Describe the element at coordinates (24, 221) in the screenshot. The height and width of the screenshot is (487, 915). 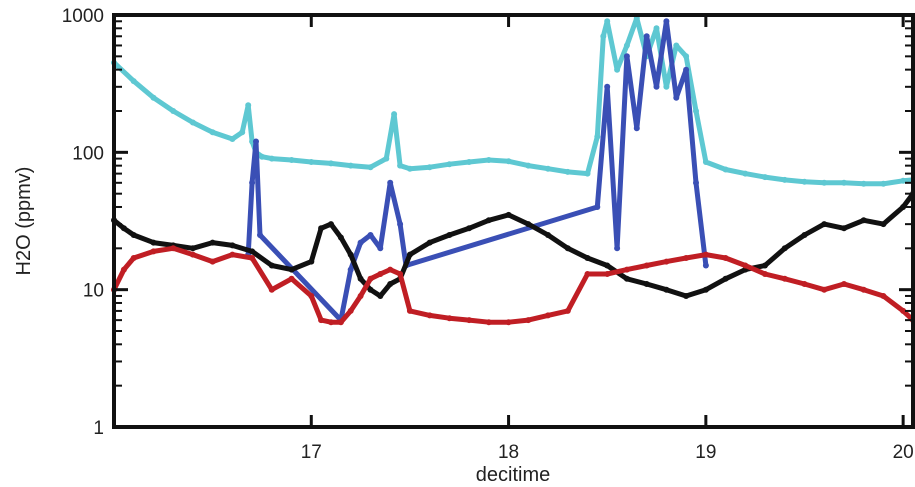
I see `y-axis-title: H2O (ppmv)` at that location.